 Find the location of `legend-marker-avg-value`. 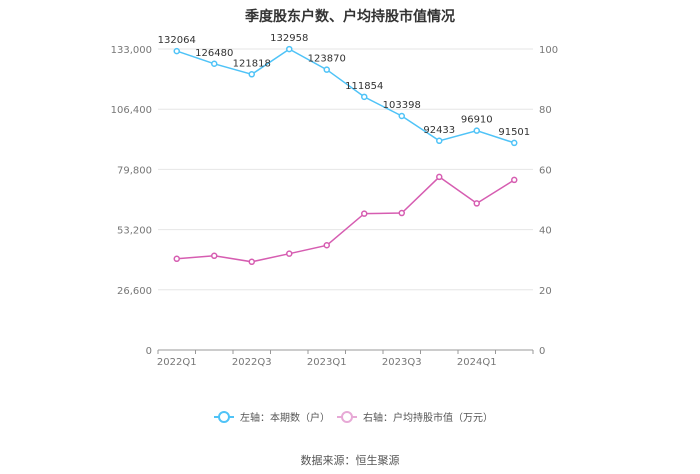

legend-marker-avg-value is located at coordinates (347, 417).